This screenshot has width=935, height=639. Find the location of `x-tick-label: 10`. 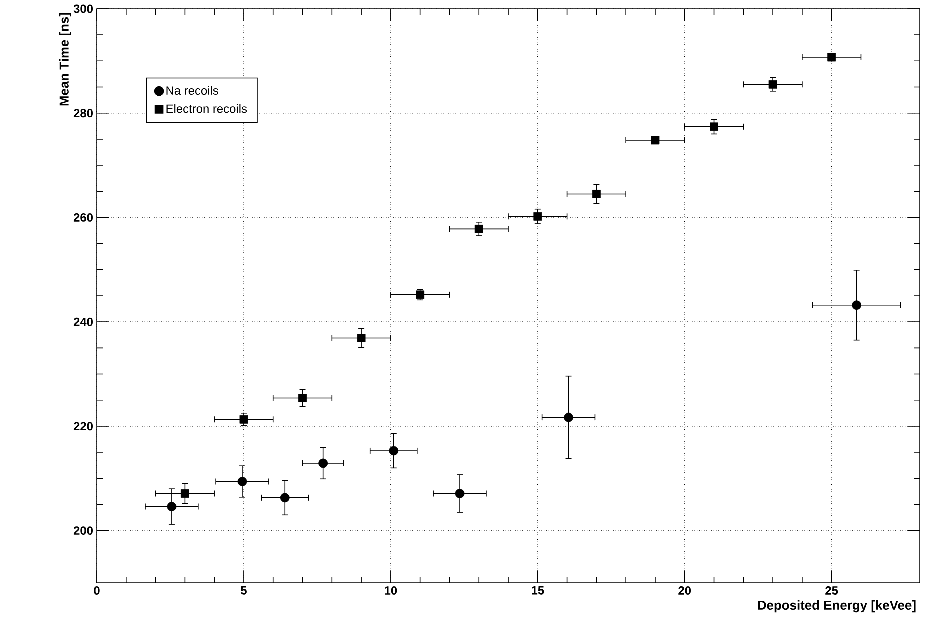

x-tick-label: 10 is located at coordinates (391, 590).